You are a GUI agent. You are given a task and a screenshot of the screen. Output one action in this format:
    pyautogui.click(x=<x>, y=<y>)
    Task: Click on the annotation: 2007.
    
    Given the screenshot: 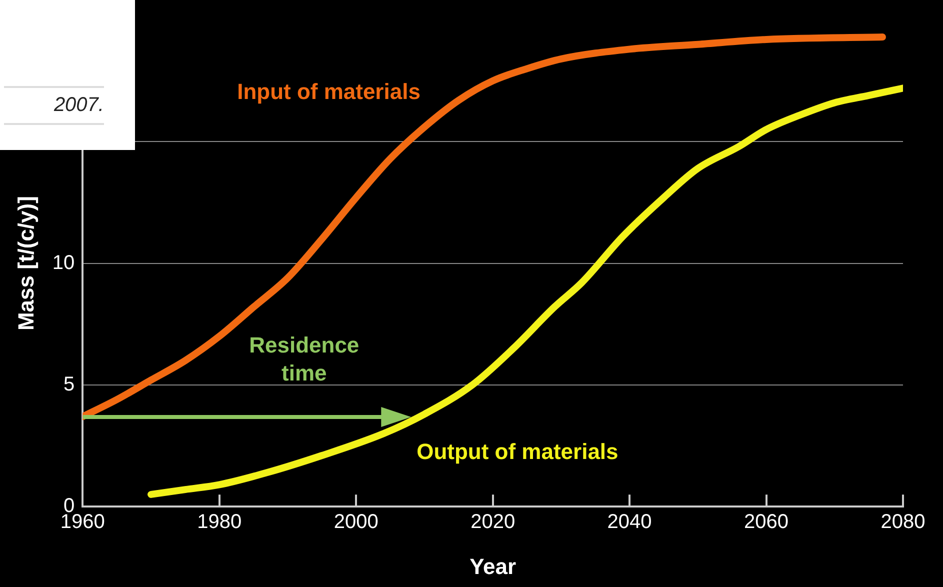 What is the action you would take?
    pyautogui.click(x=54, y=105)
    